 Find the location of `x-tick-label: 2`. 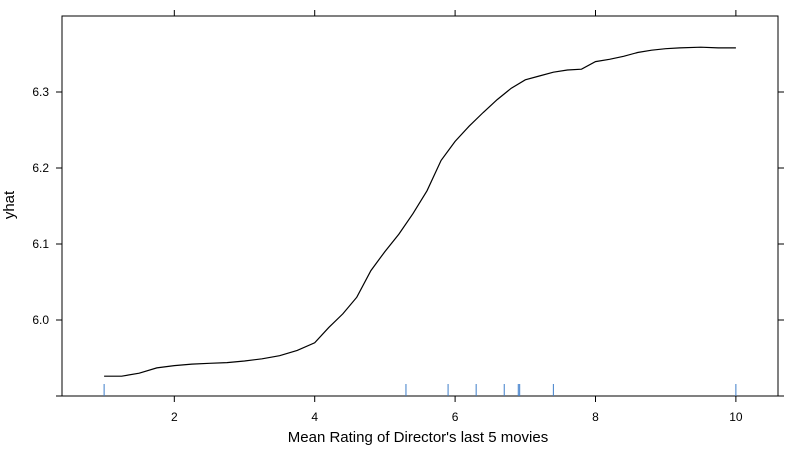

x-tick-label: 2 is located at coordinates (174, 417).